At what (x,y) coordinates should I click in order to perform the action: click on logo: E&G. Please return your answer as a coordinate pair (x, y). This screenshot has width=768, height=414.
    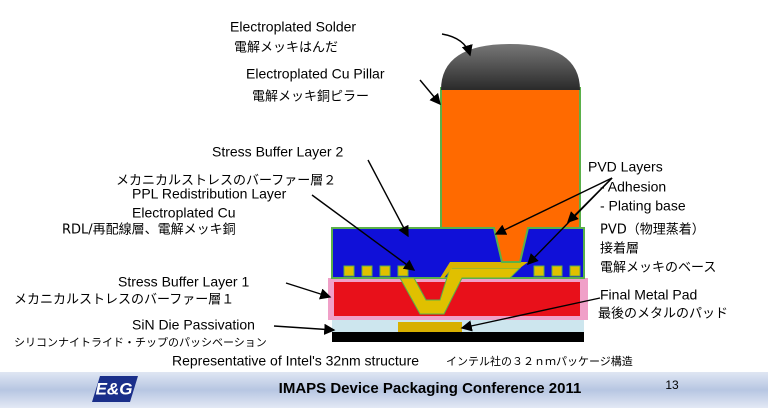
    Looking at the image, I should click on (114, 388).